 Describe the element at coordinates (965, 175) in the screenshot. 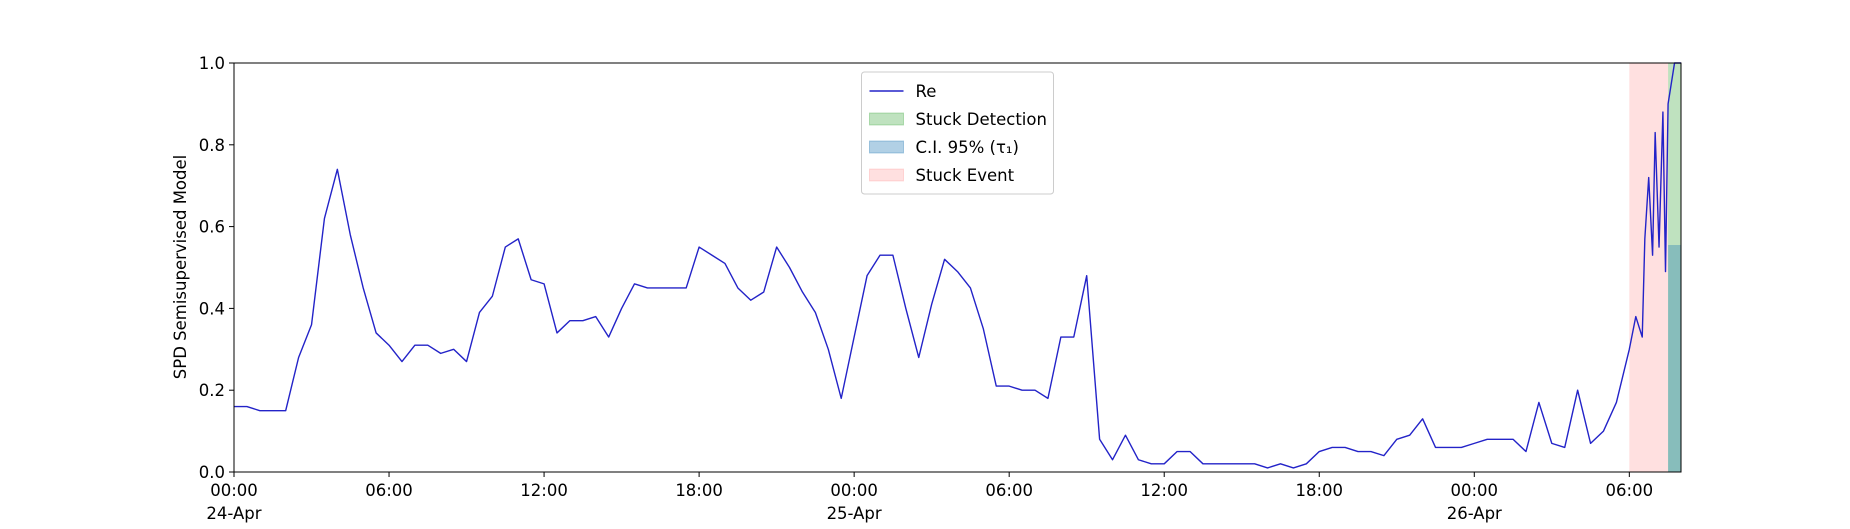

I see `legend-label: Stuck Event` at that location.